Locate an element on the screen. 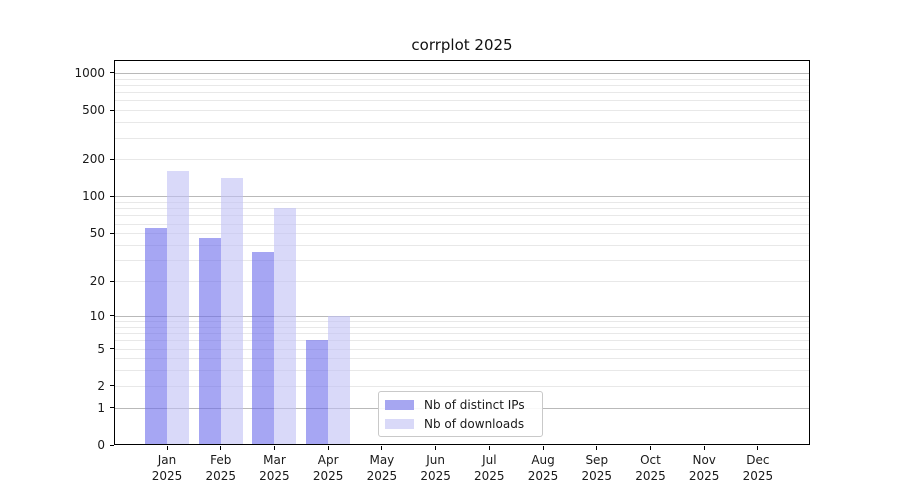 This screenshot has height=500, width=900. legend-entry-distinct-ips: Nb of distinct IPs is located at coordinates (463, 405).